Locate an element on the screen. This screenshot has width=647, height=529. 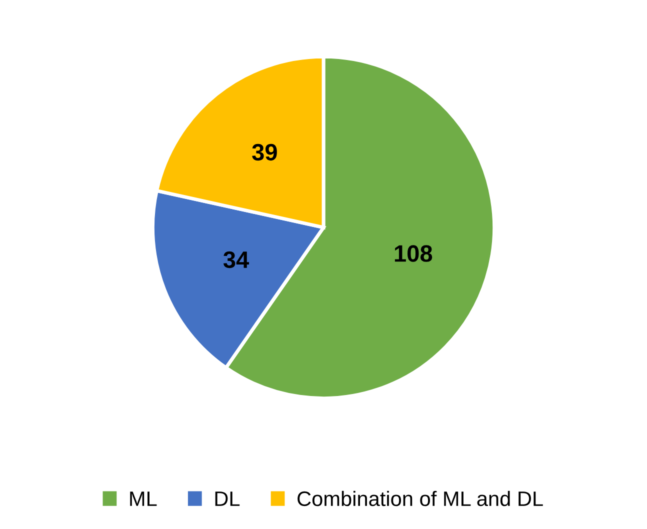
data-label: 34 is located at coordinates (236, 259).